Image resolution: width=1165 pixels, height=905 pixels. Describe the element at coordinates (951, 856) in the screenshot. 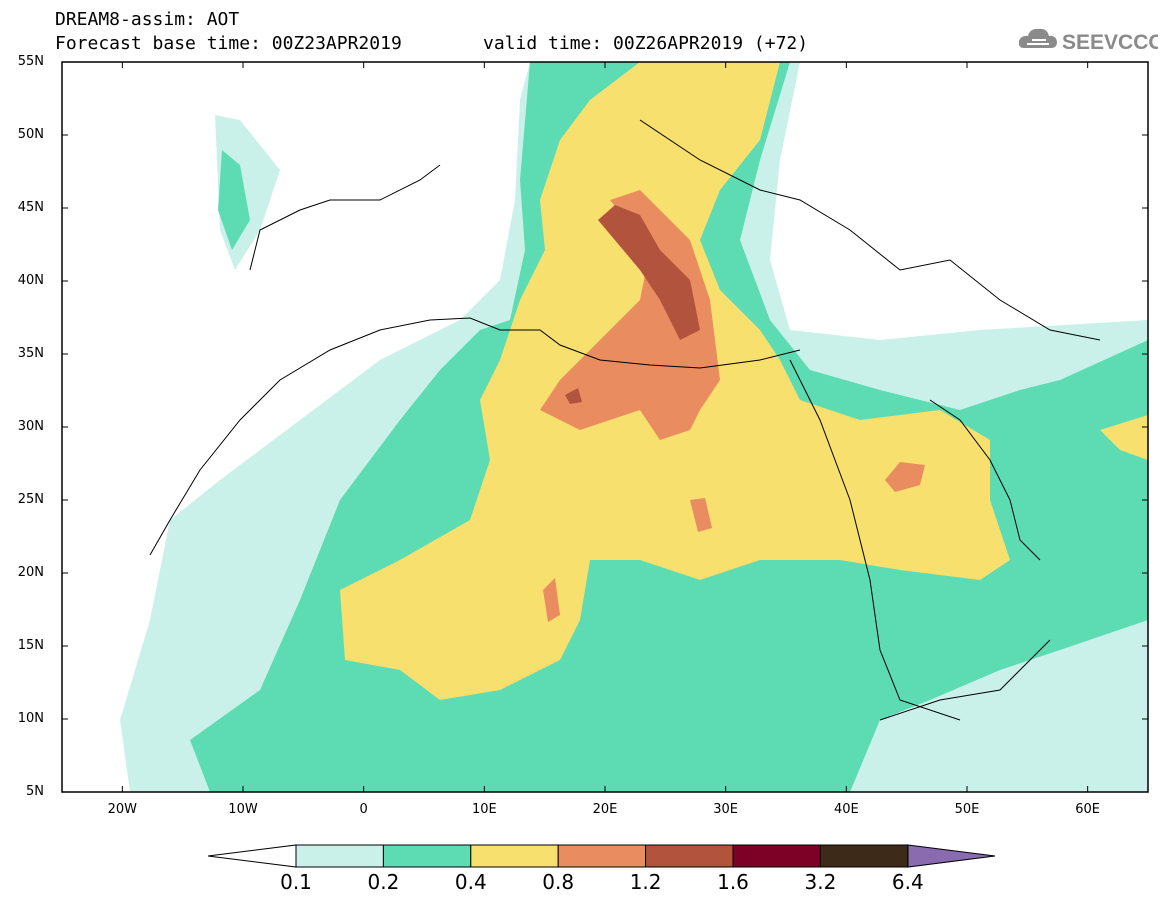

I see `colorbar-over-arrow` at that location.